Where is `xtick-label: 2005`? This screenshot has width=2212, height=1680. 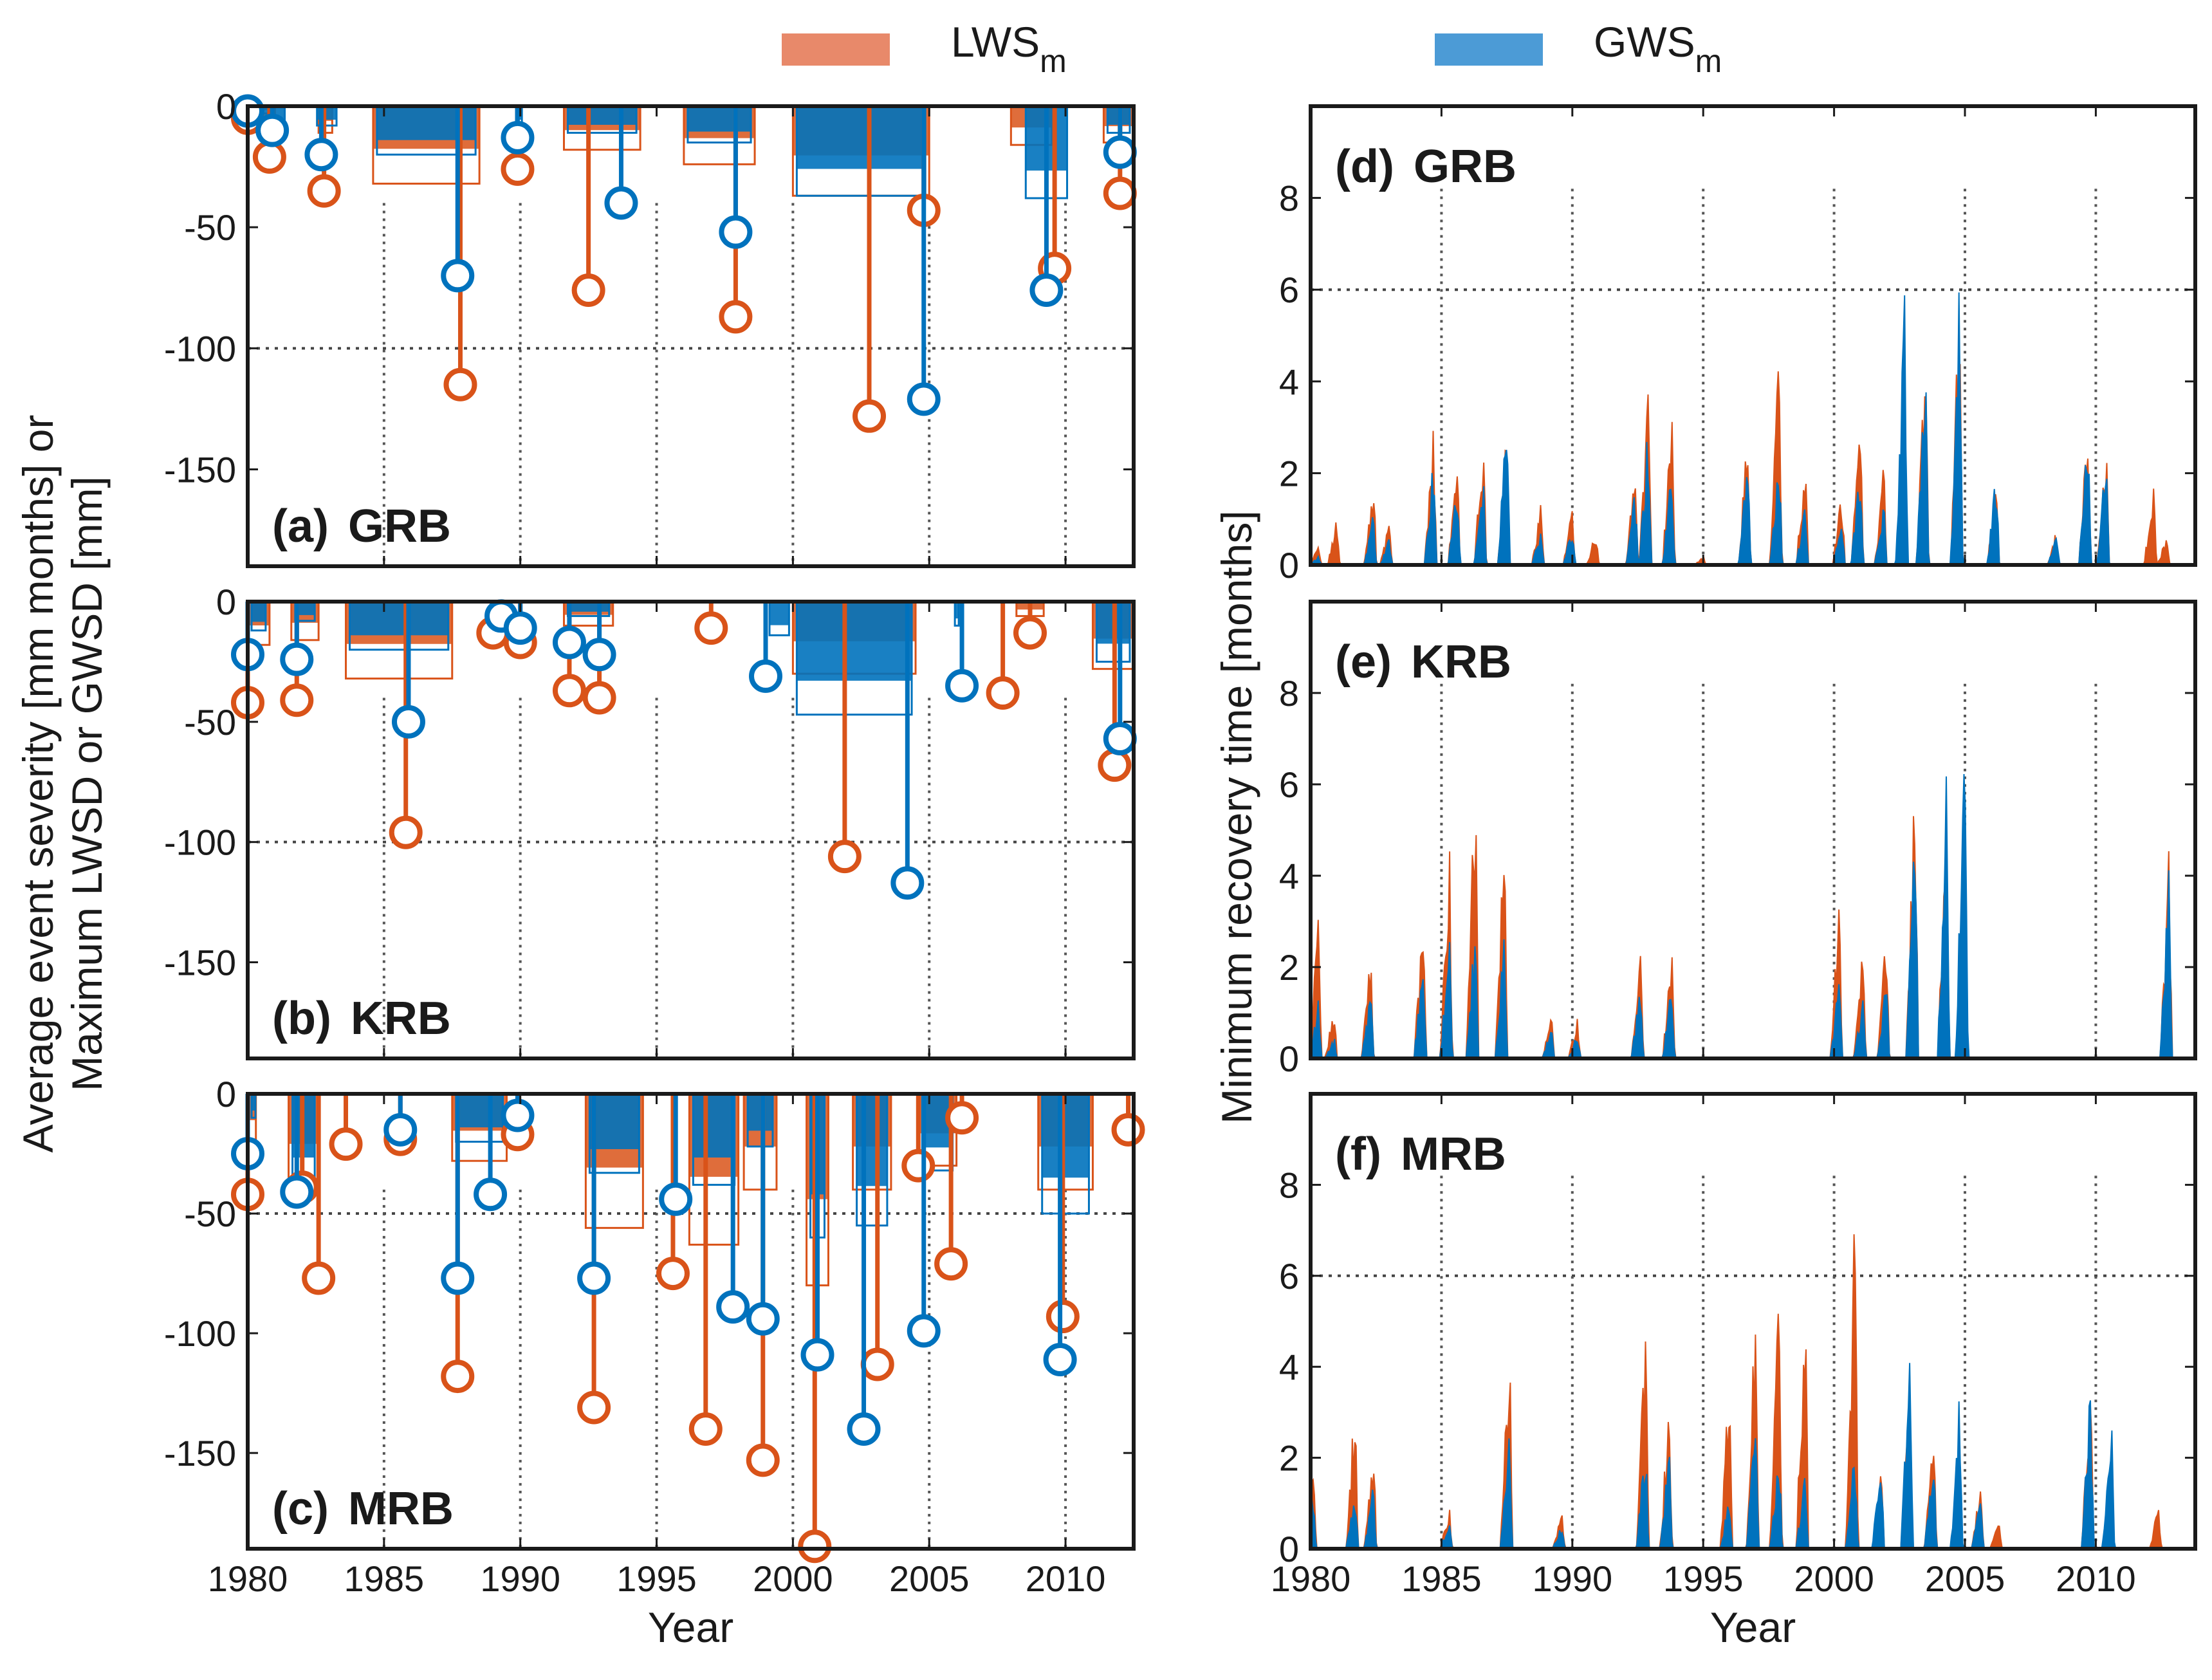 xtick-label: 2005 is located at coordinates (1965, 1578).